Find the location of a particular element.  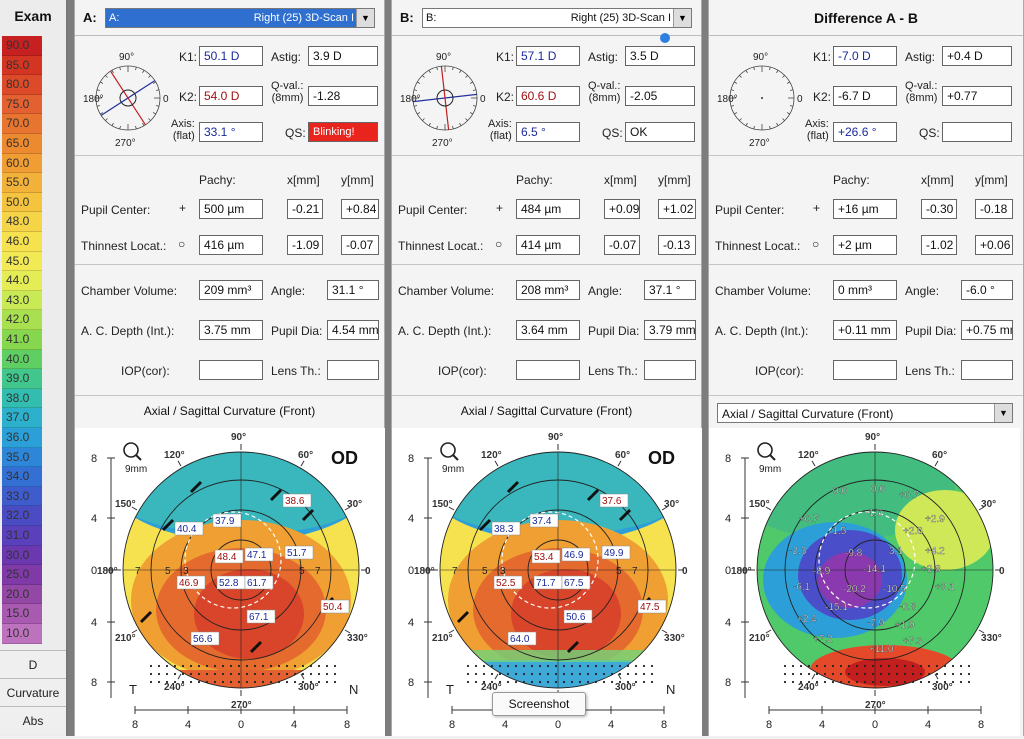

map-tick-v: 4 is located at coordinates (728, 519).